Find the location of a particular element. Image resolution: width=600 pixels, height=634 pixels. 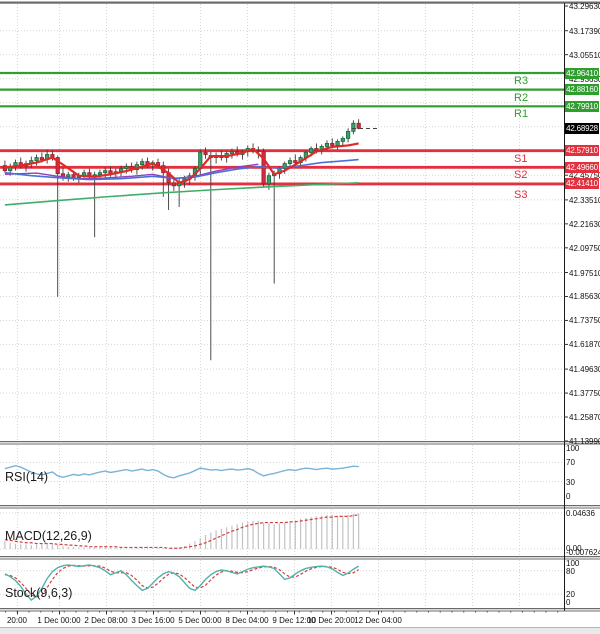

price-tick-label: 41.25870 is located at coordinates (584, 418).